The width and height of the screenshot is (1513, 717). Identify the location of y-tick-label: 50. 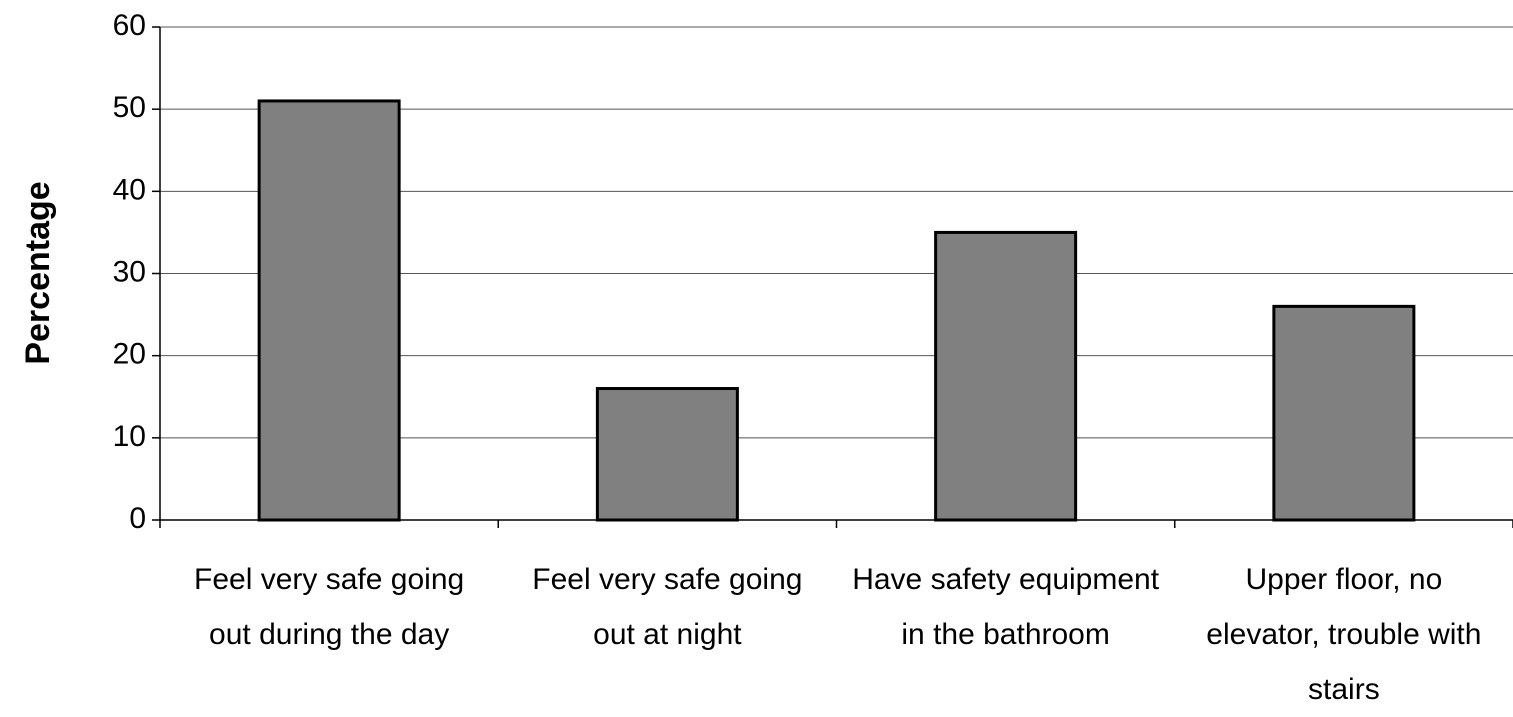
(129, 107).